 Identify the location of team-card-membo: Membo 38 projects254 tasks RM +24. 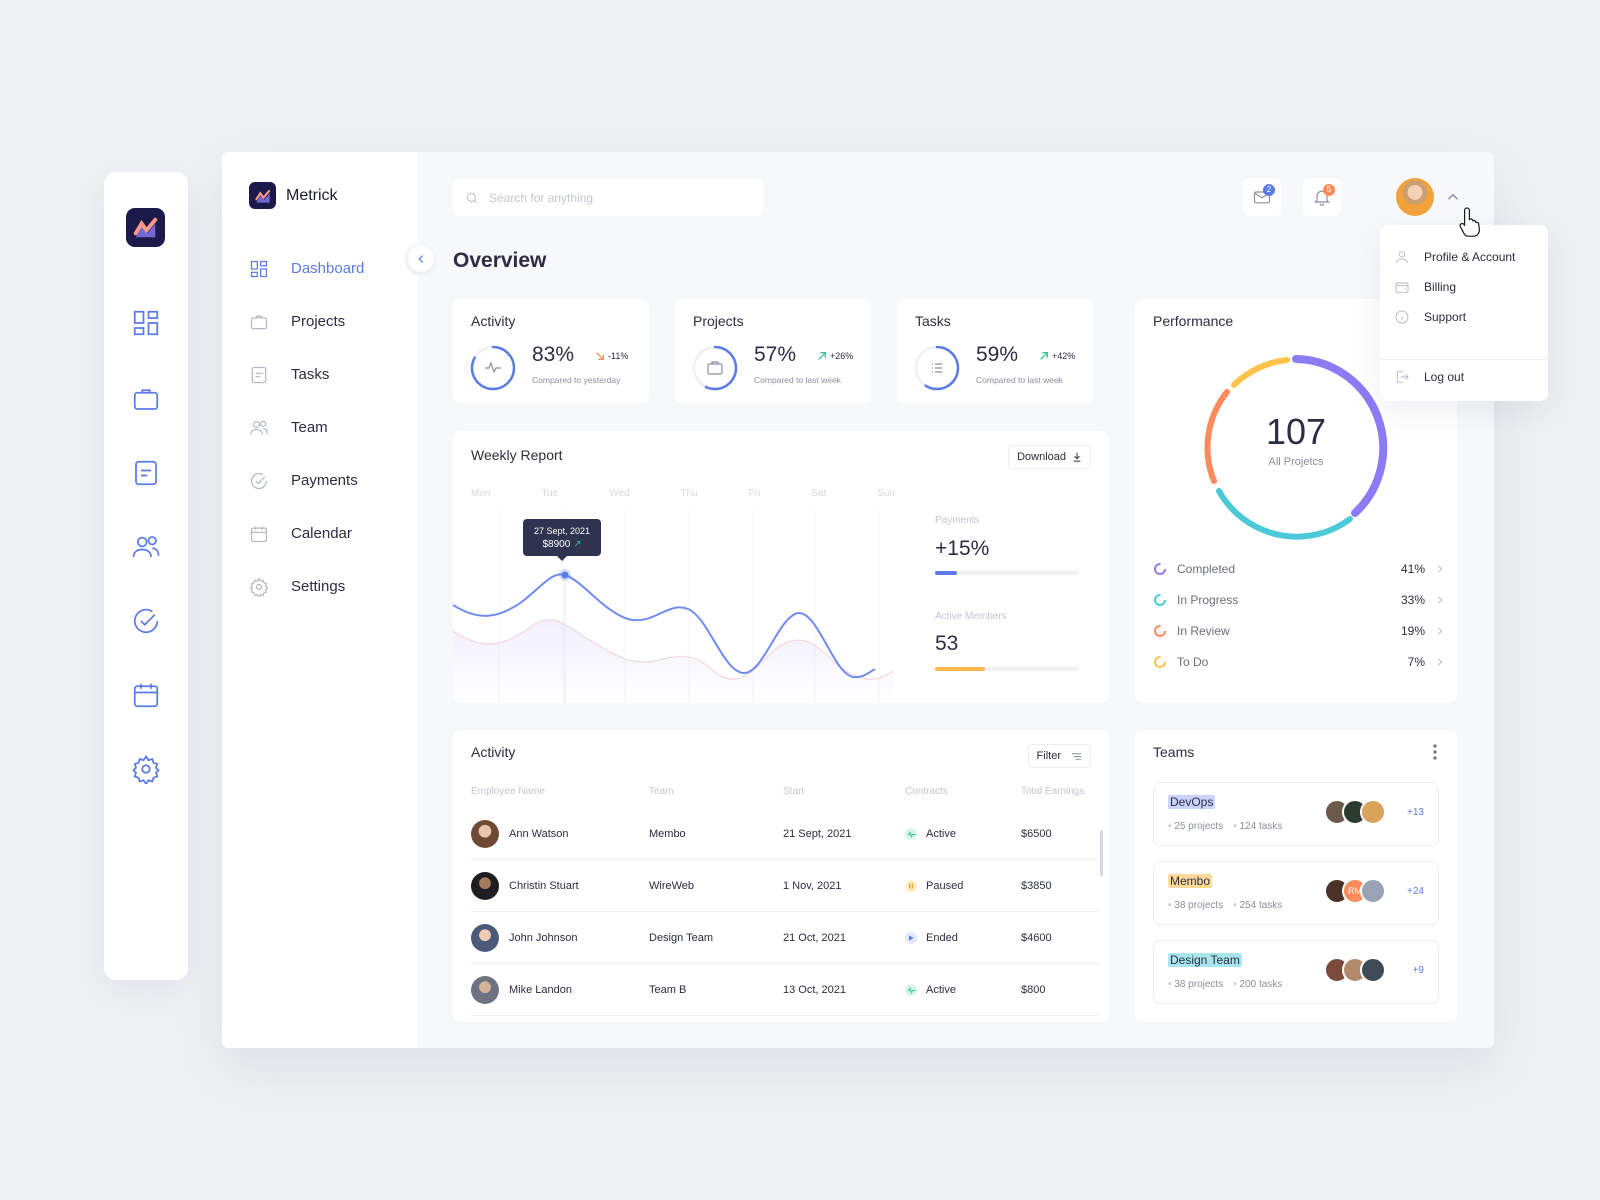
(1296, 893).